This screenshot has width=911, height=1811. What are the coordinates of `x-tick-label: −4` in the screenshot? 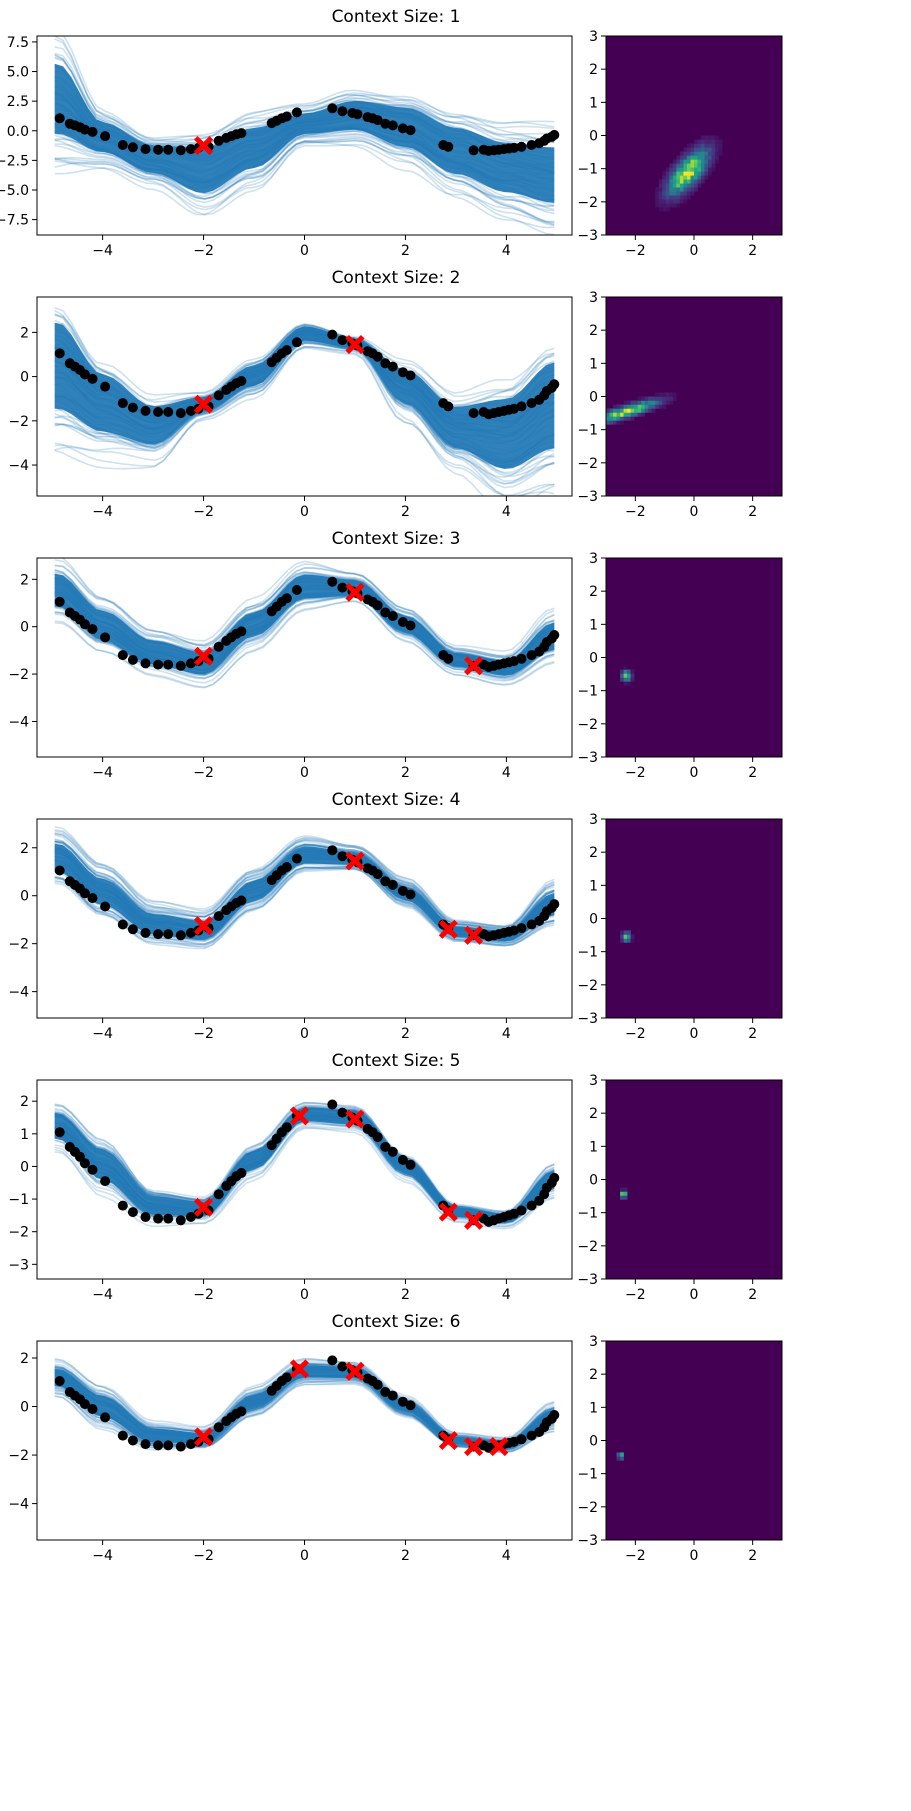 It's located at (102, 1034).